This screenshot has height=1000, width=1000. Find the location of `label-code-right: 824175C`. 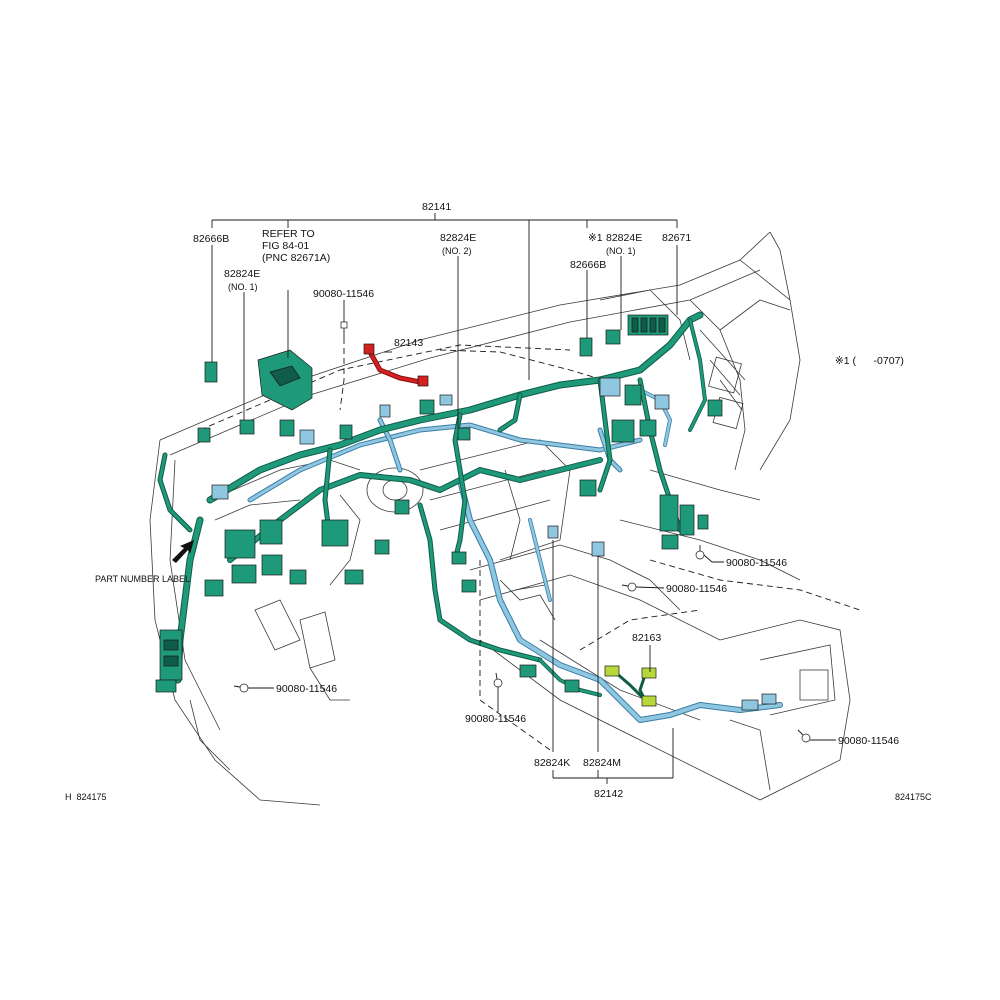

label-code-right: 824175C is located at coordinates (913, 797).